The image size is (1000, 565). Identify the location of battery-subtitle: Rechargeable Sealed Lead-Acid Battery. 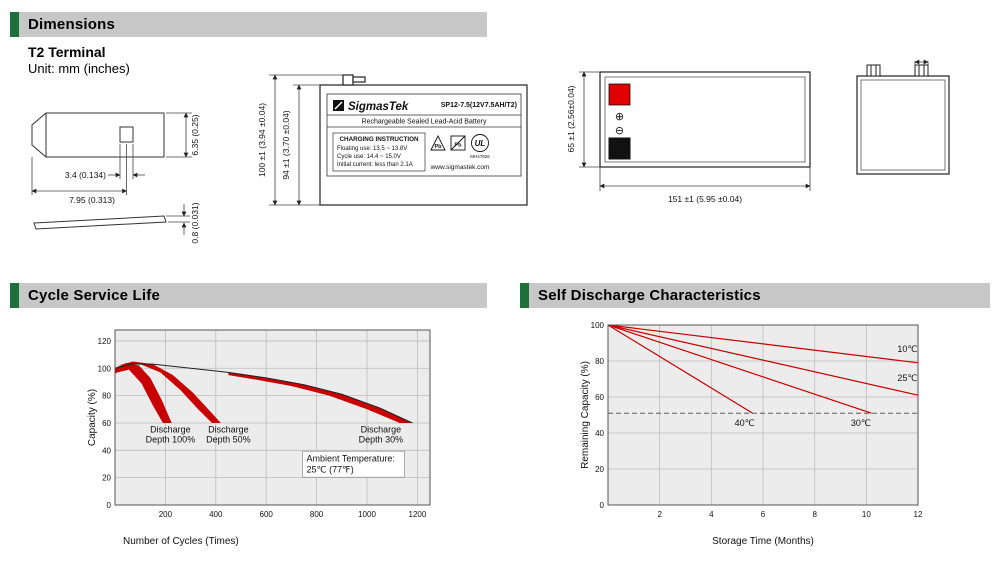
(424, 122).